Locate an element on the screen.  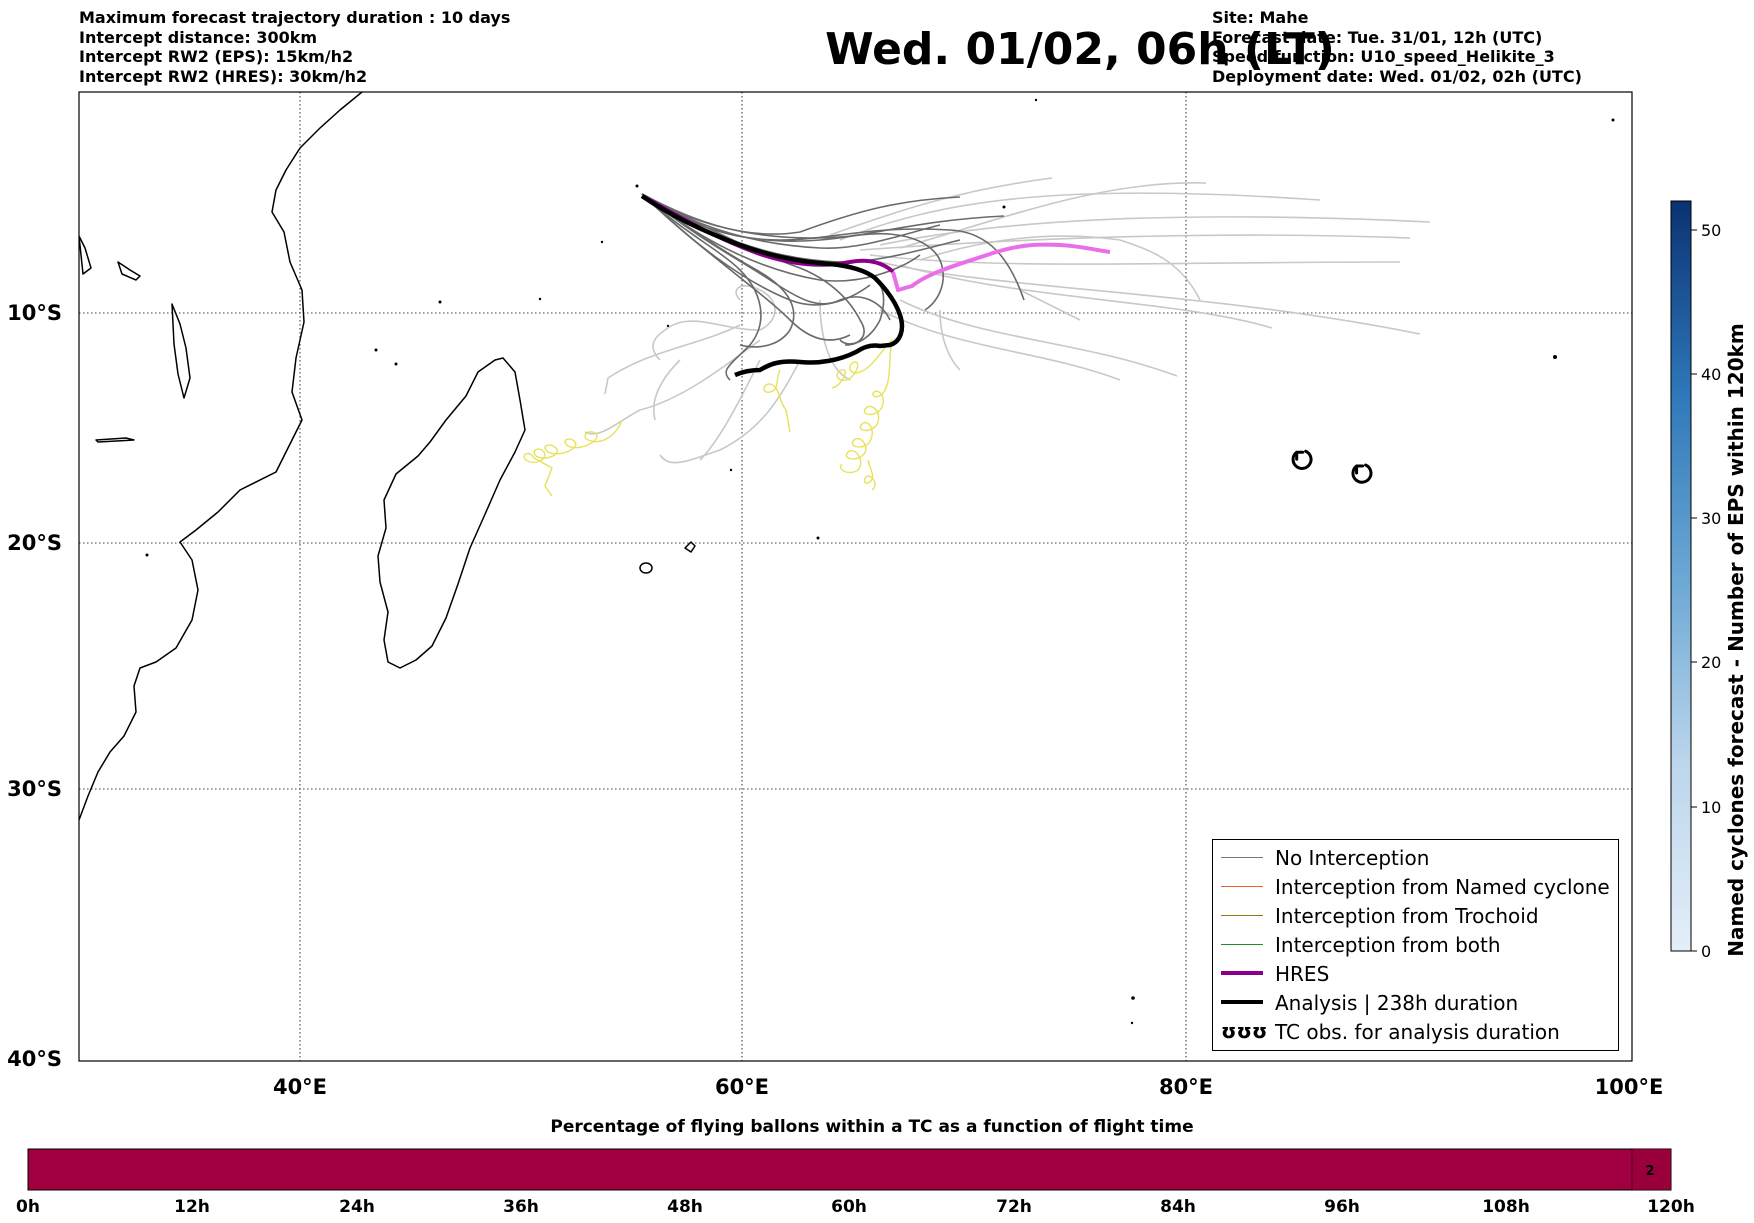
legend-label: Interception from both is located at coordinates (1388, 944).